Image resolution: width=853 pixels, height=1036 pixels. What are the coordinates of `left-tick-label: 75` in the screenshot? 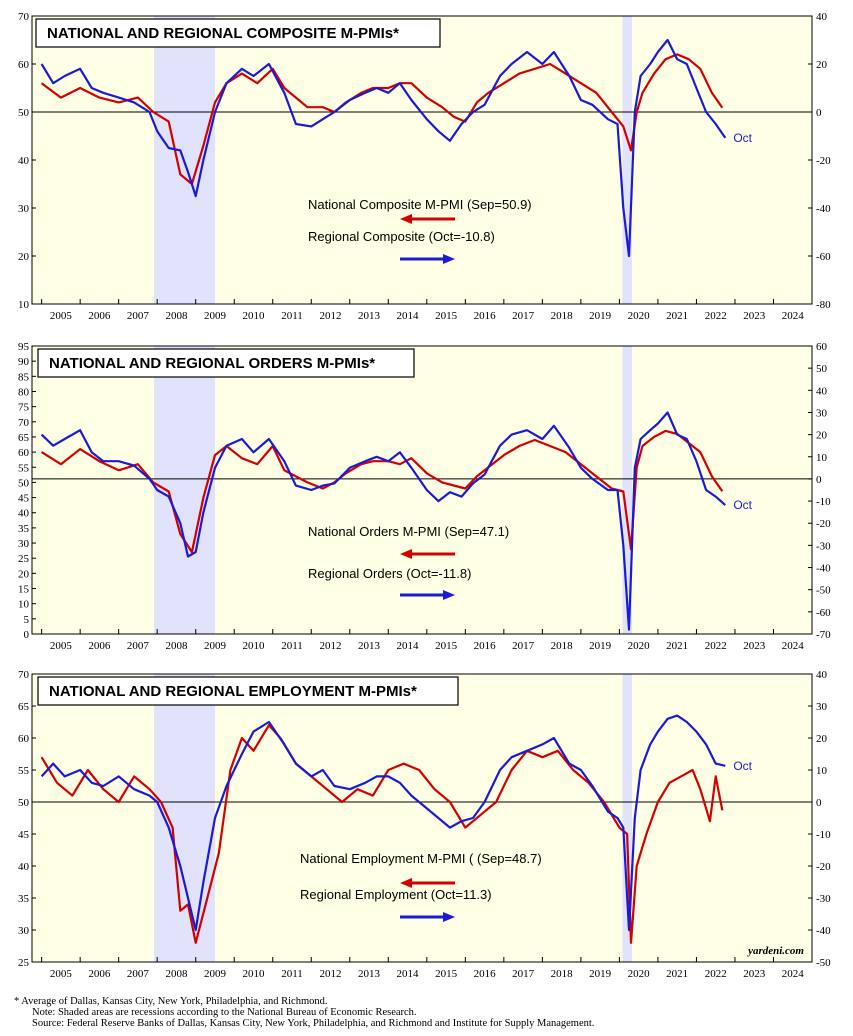 It's located at (24, 408).